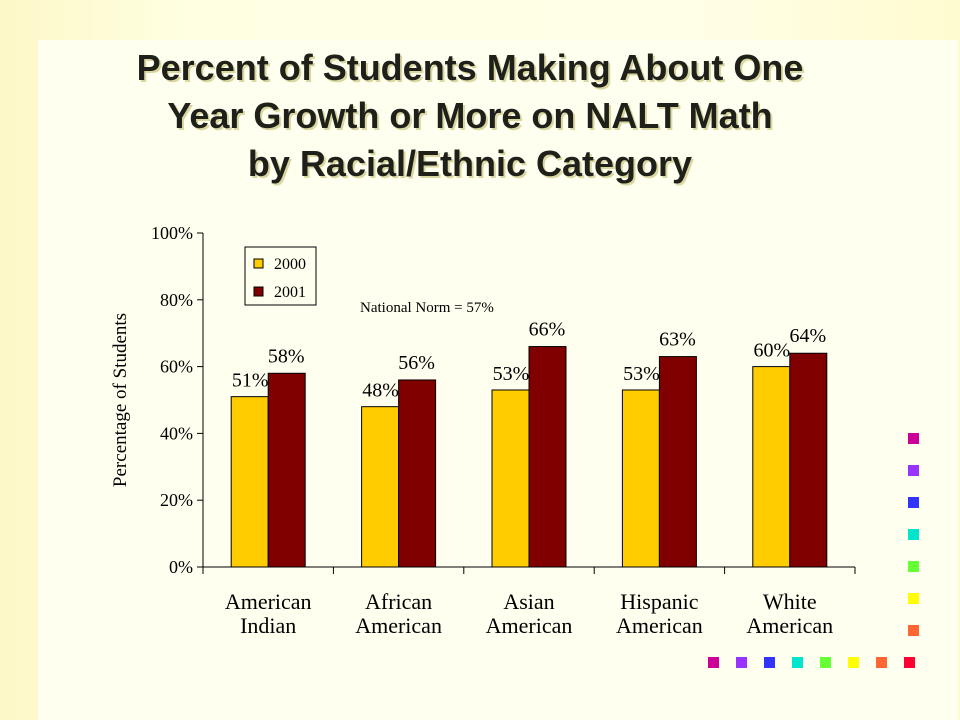 The width and height of the screenshot is (960, 720). I want to click on legend-swatch-2001, so click(258, 291).